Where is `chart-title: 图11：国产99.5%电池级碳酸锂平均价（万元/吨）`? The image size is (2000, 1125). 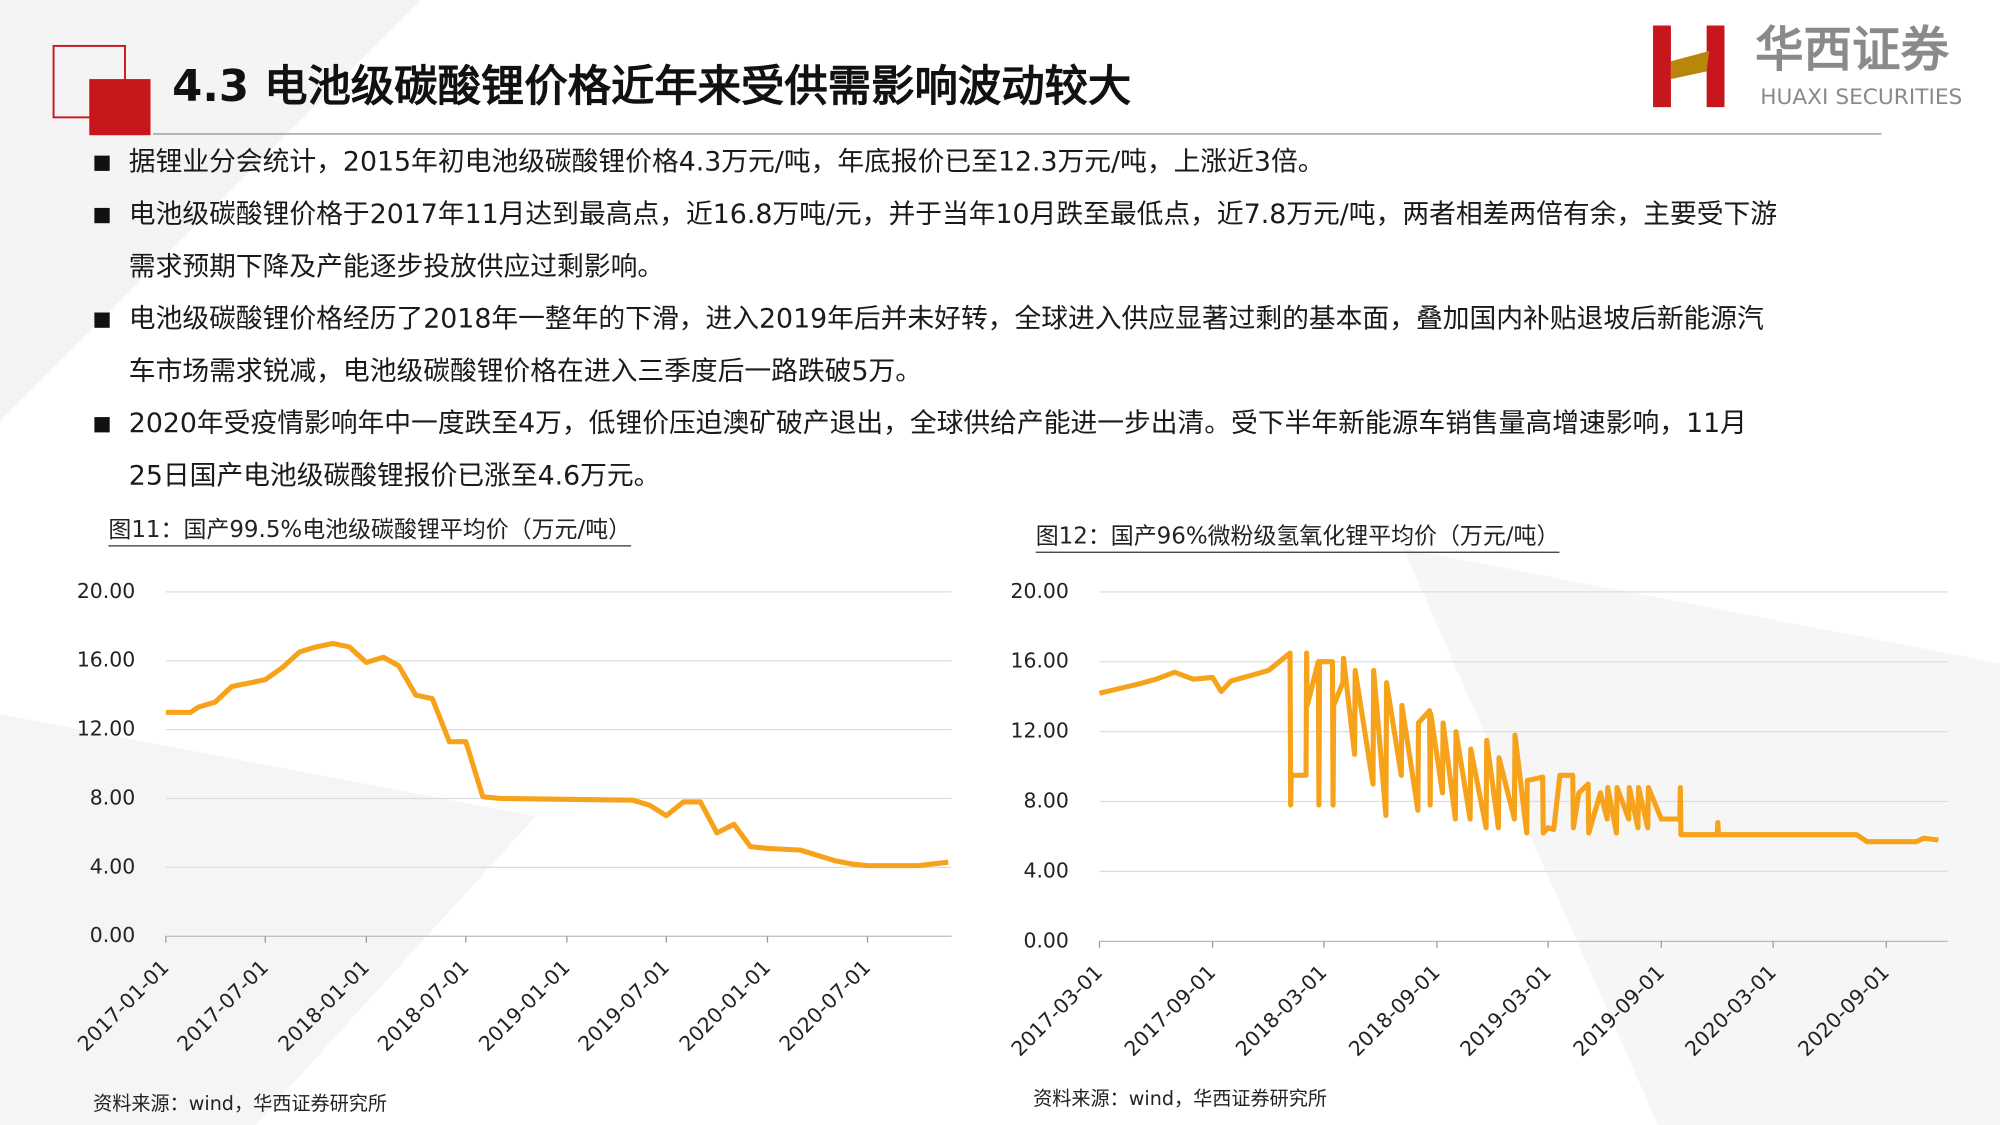
chart-title: 图11：国产99.5%电池级碳酸锂平均价（万元/吨） is located at coordinates (369, 530).